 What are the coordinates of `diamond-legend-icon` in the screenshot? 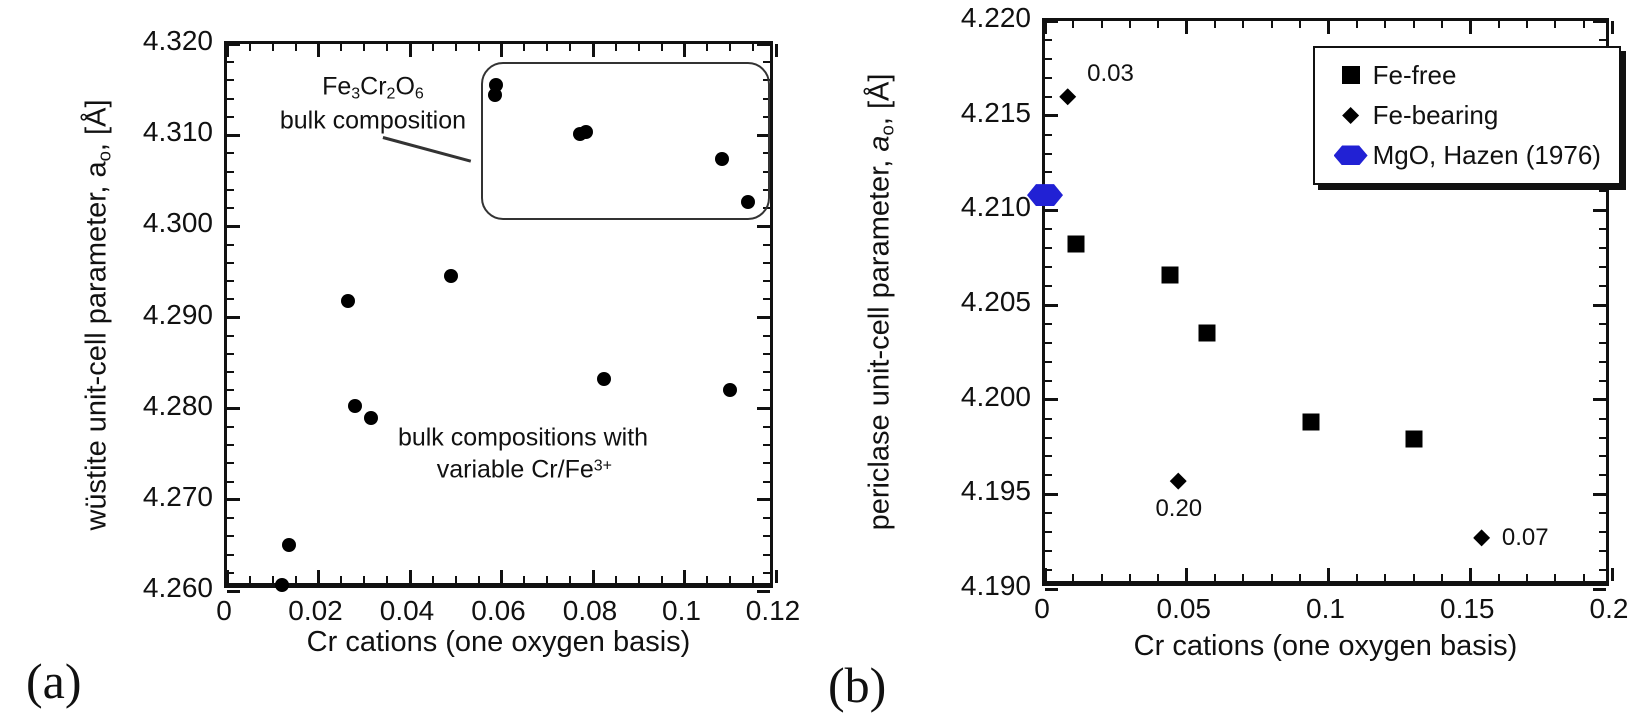 It's located at (1351, 115).